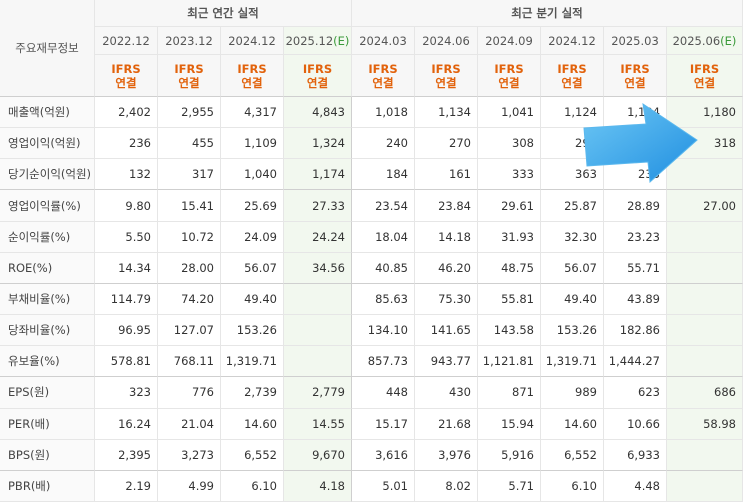  What do you see at coordinates (383, 268) in the screenshot?
I see `value-cell: 40.85` at bounding box center [383, 268].